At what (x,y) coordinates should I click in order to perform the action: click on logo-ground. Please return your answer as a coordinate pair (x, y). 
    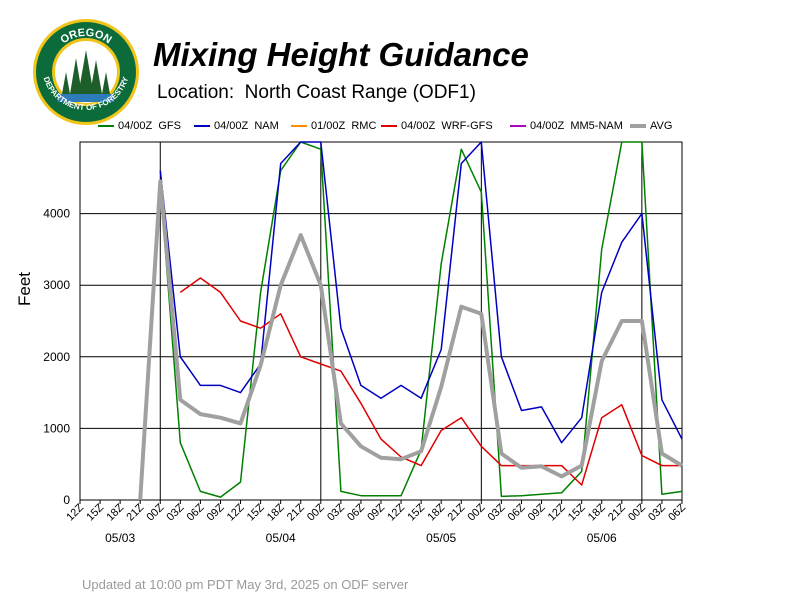
    Looking at the image, I should click on (86, 98).